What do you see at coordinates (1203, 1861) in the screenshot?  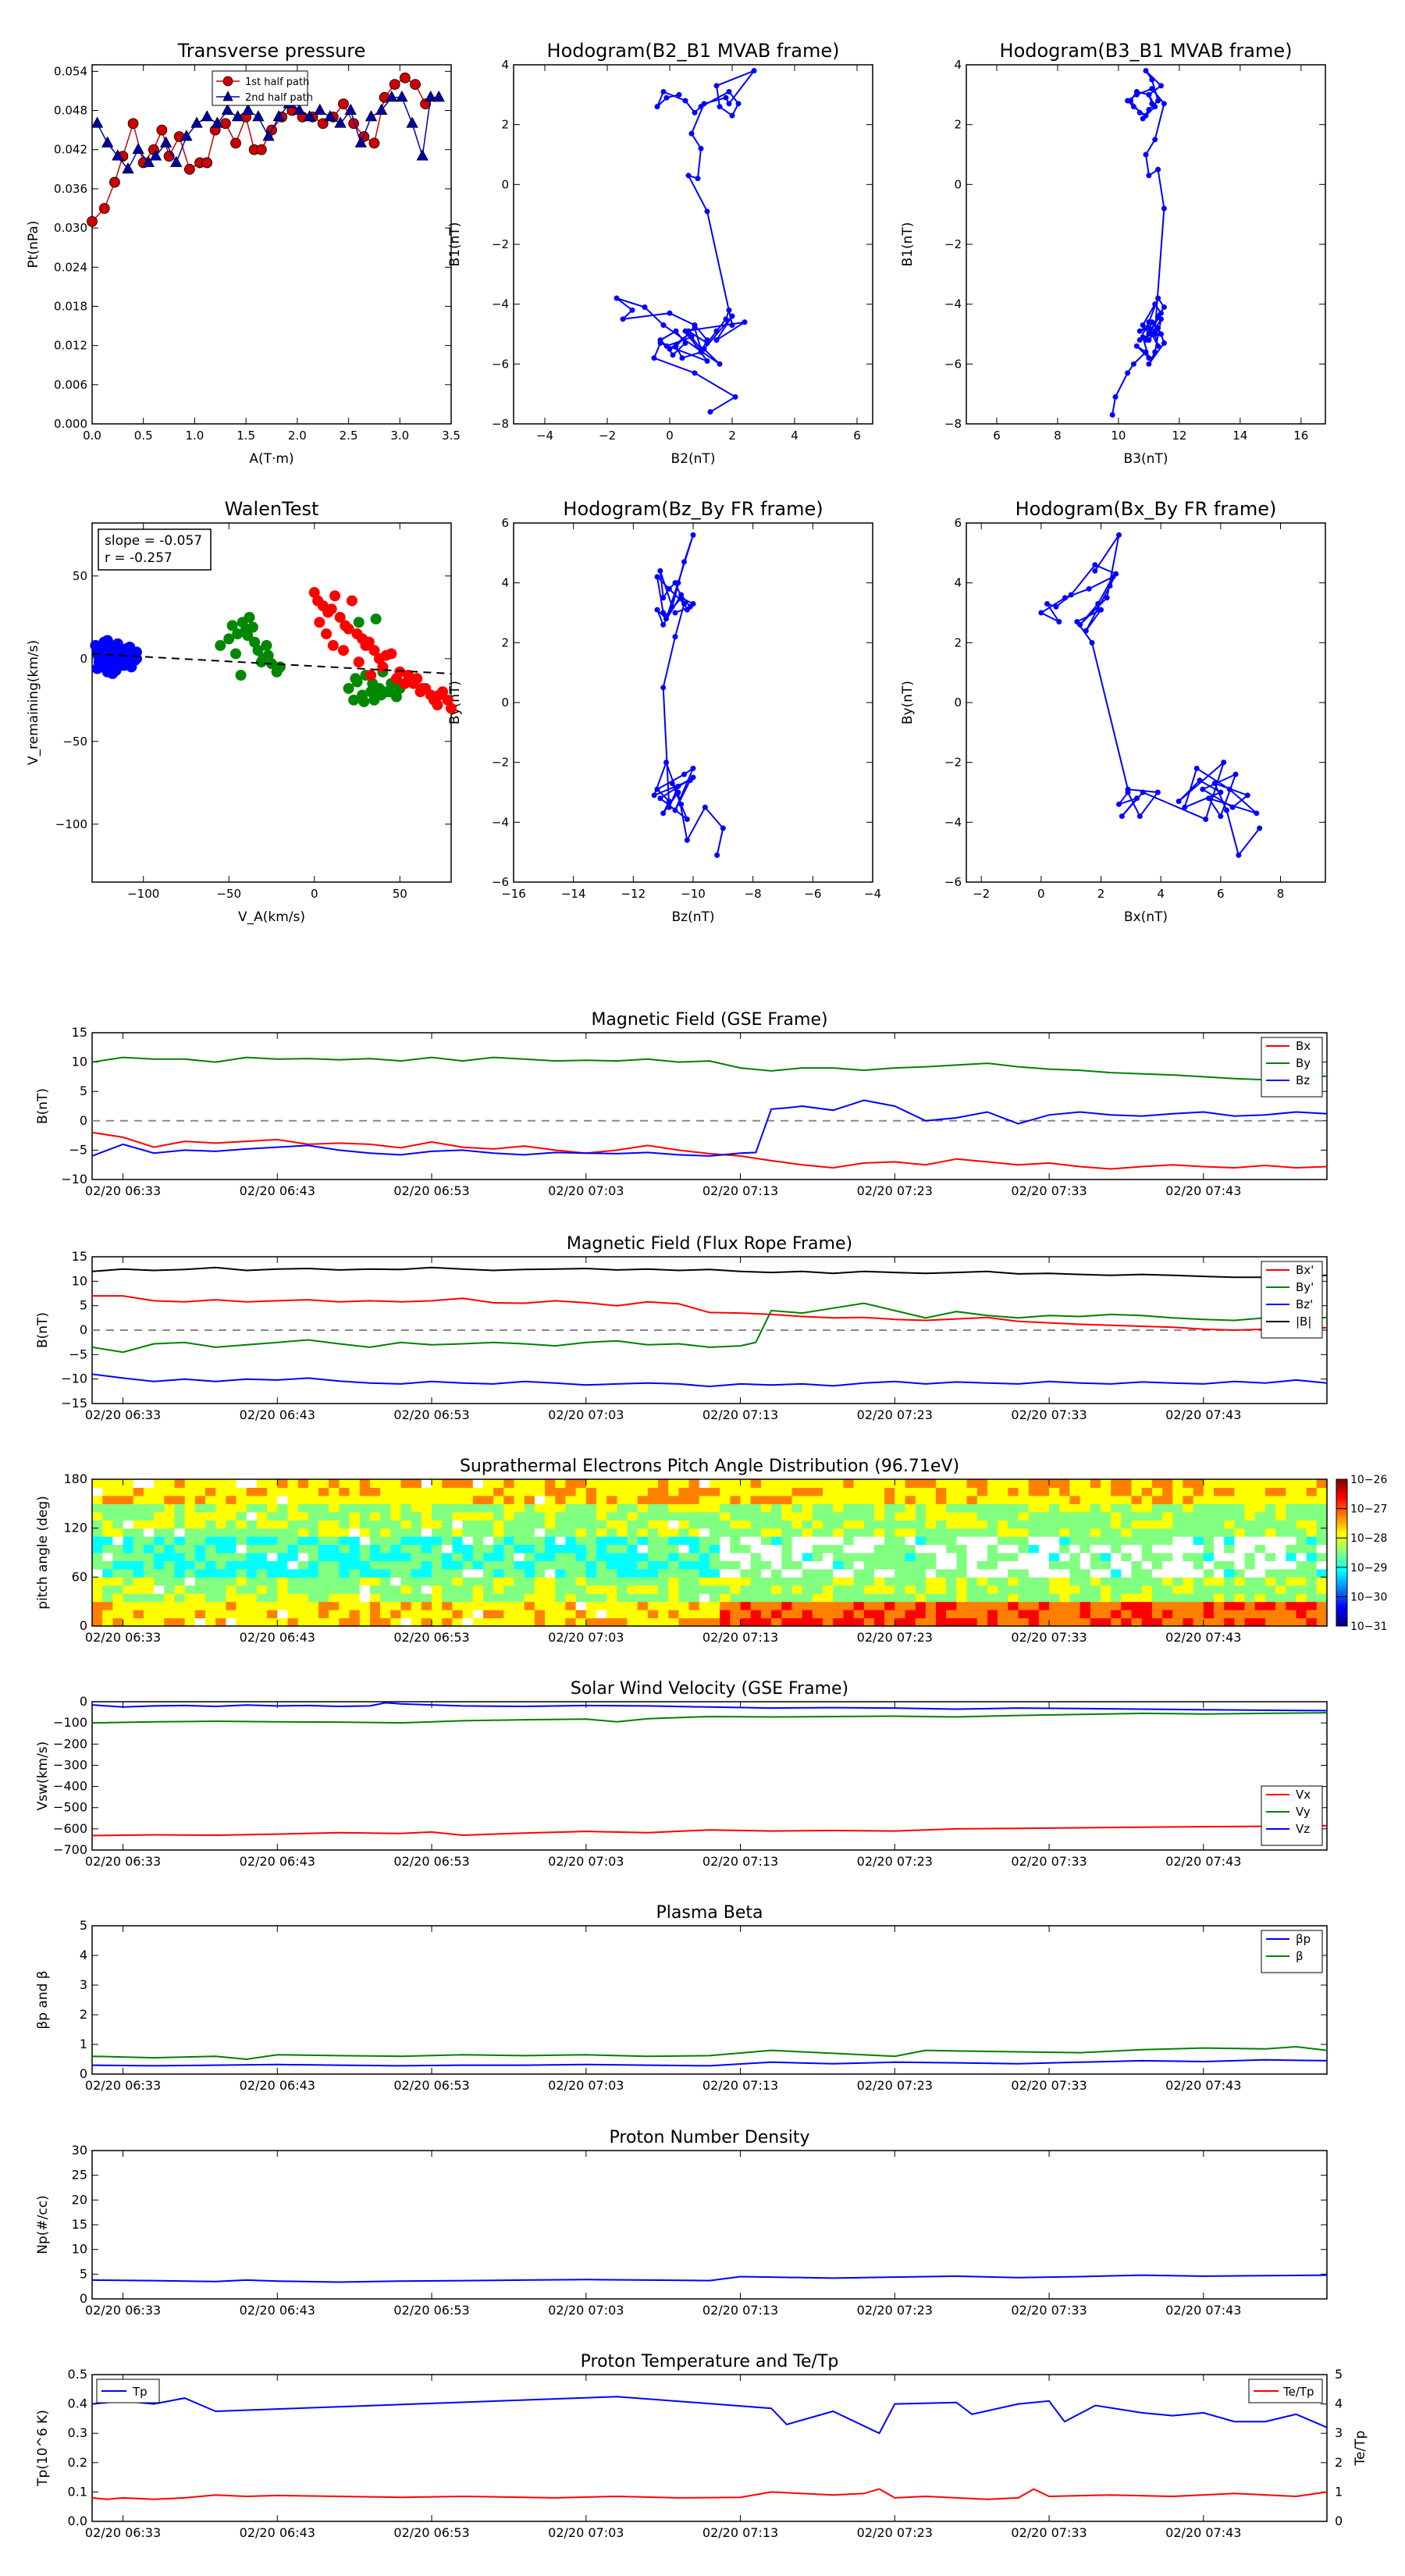 I see `x-tick-label: 02/20 07:43` at bounding box center [1203, 1861].